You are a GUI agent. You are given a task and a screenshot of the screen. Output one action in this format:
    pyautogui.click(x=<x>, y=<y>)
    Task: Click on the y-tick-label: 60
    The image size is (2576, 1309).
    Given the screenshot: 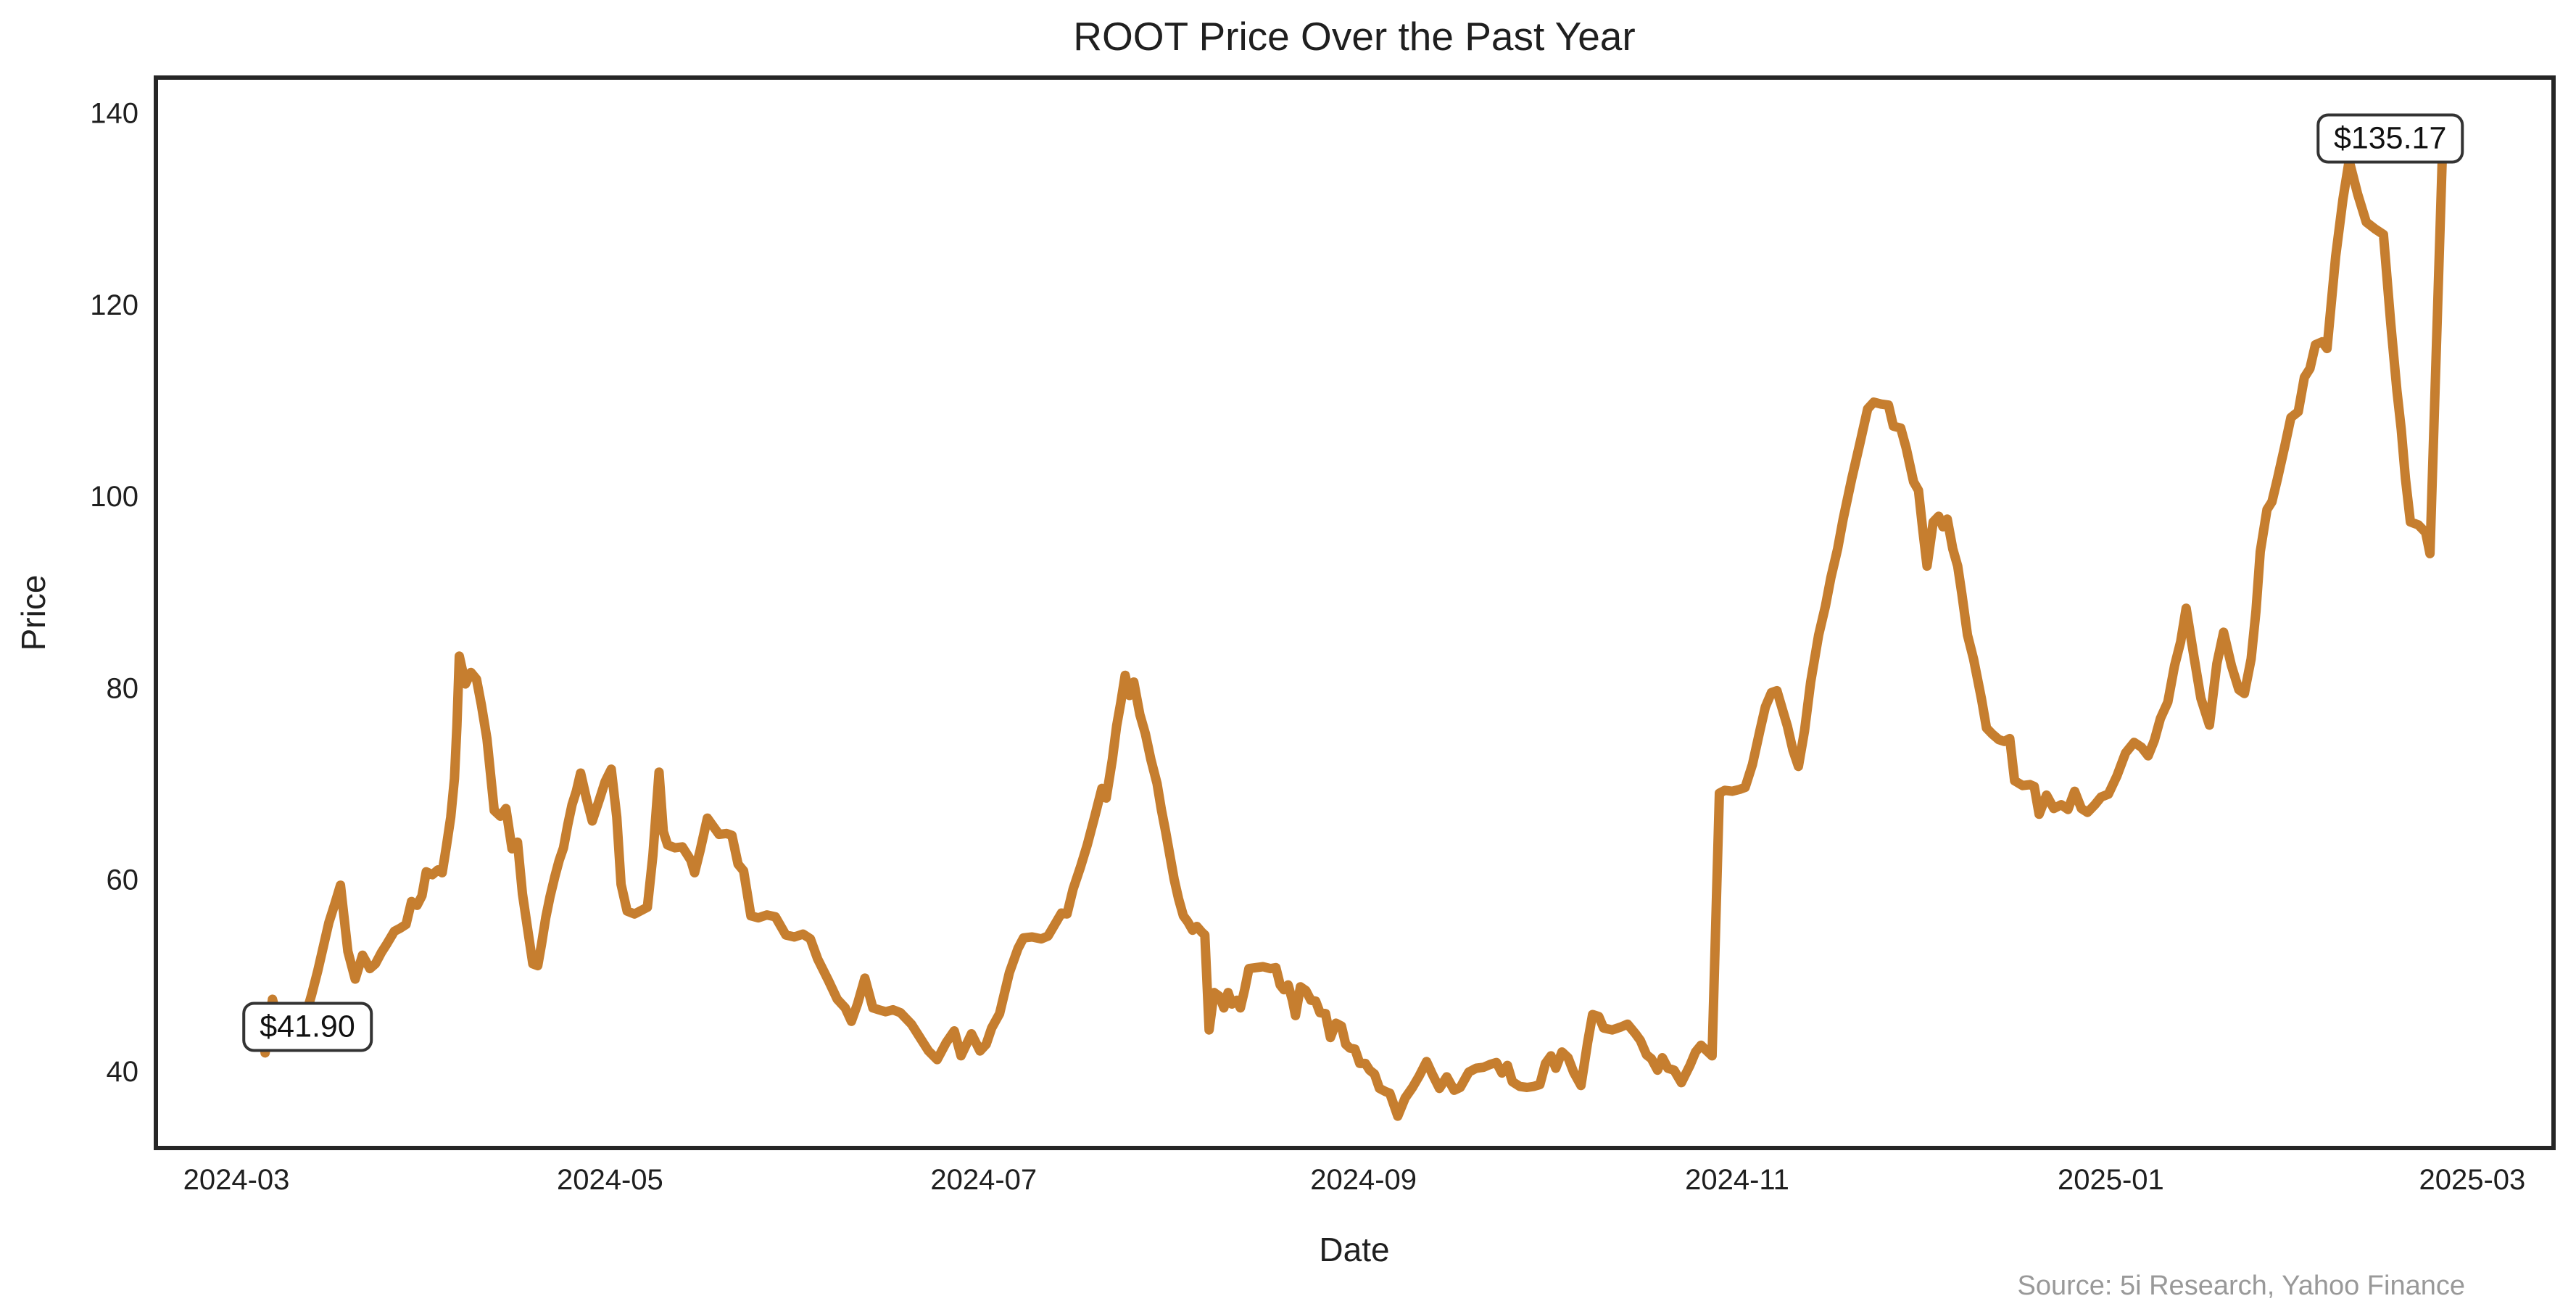 What is the action you would take?
    pyautogui.click(x=123, y=880)
    